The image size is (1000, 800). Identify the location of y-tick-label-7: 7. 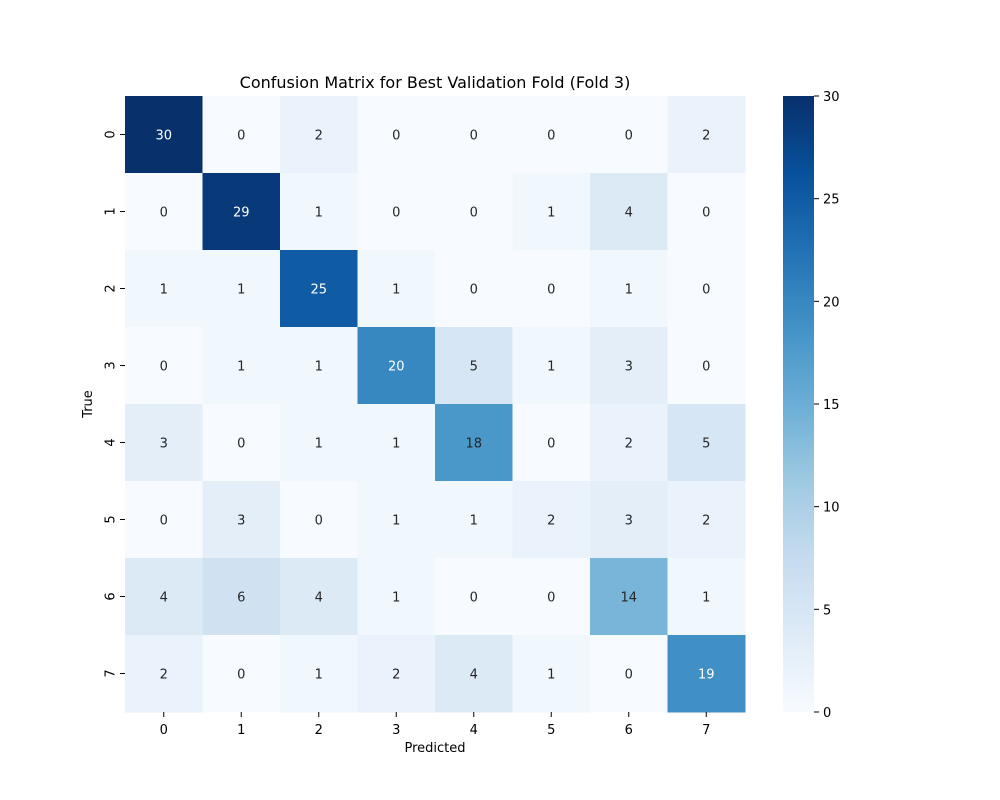
(111, 673).